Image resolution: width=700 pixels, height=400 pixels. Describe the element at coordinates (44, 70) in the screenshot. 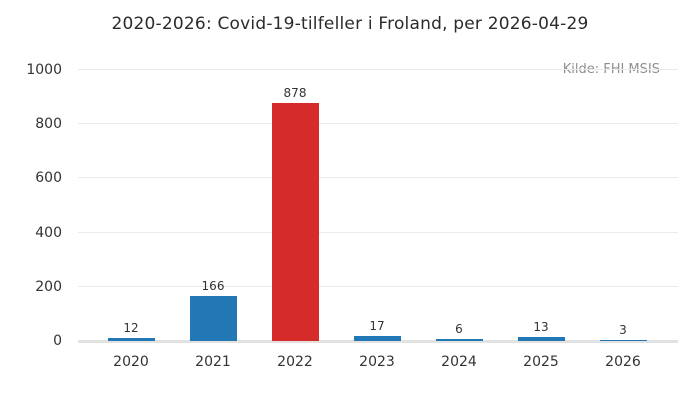

I see `y-axis-tick-label: 1000` at that location.